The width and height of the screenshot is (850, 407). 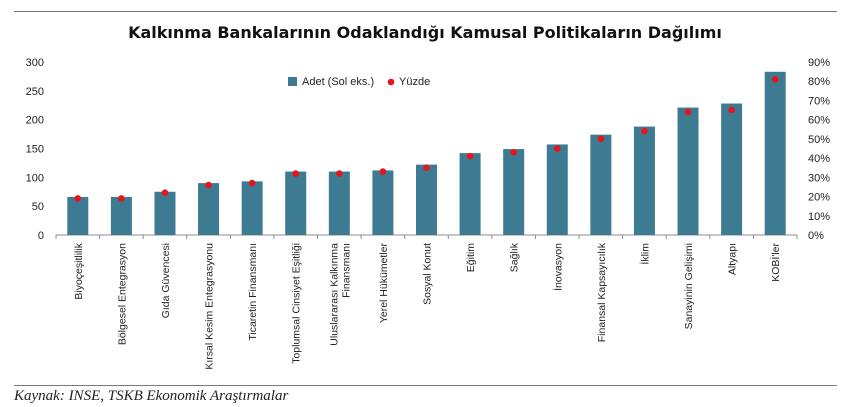 What do you see at coordinates (41, 236) in the screenshot?
I see `y-left-tick-label: 0` at bounding box center [41, 236].